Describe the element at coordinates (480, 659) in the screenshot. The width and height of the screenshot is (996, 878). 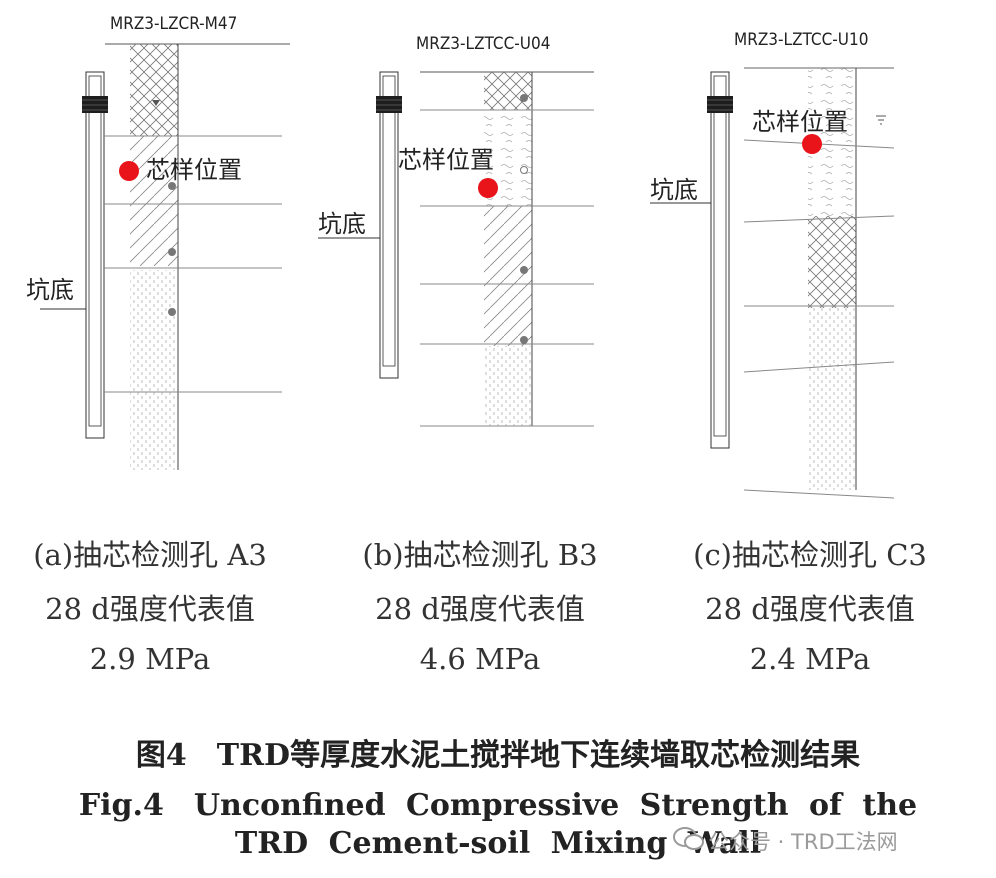
I see `panel-b-caption-line3: 4.6 MPa` at that location.